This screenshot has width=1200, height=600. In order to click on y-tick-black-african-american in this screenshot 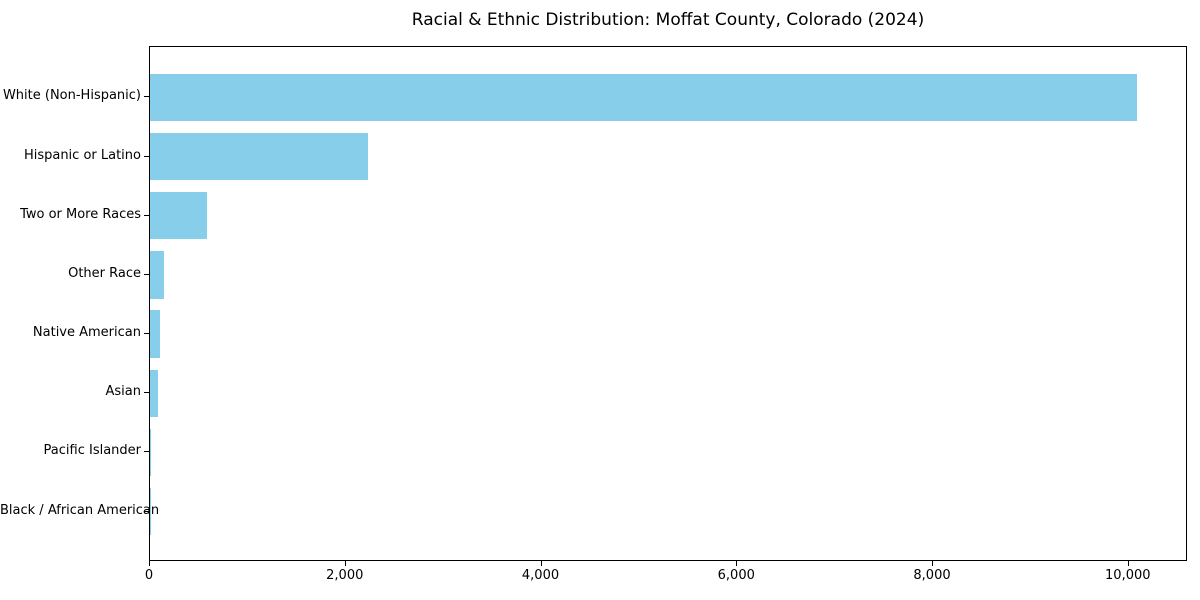, I will do `click(146, 511)`.